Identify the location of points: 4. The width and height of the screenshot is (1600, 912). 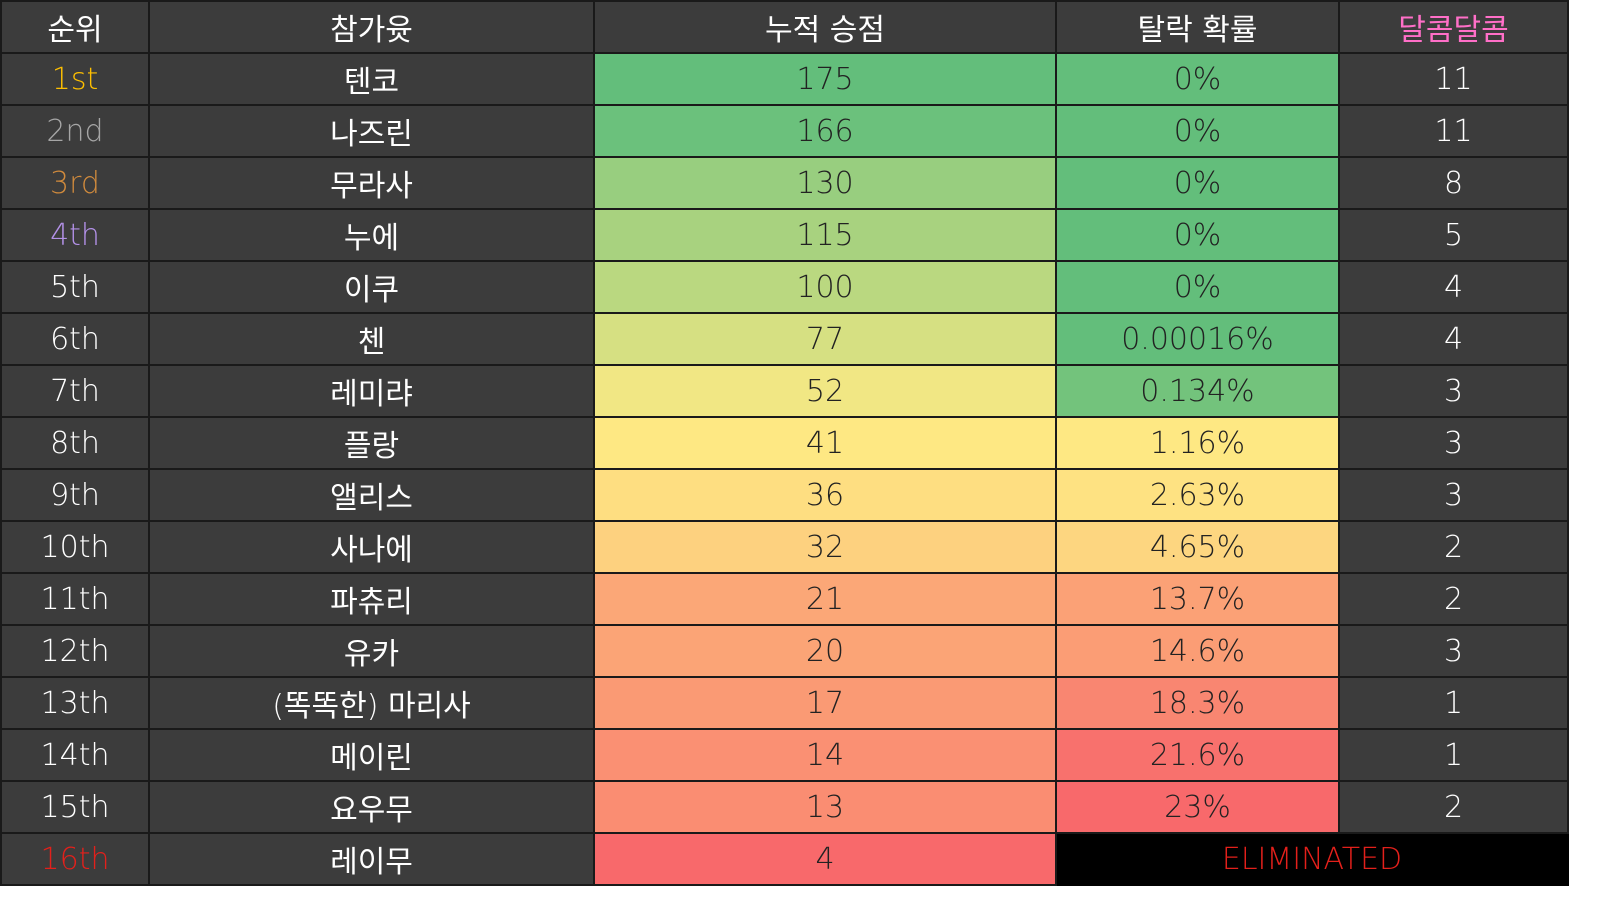
(825, 859).